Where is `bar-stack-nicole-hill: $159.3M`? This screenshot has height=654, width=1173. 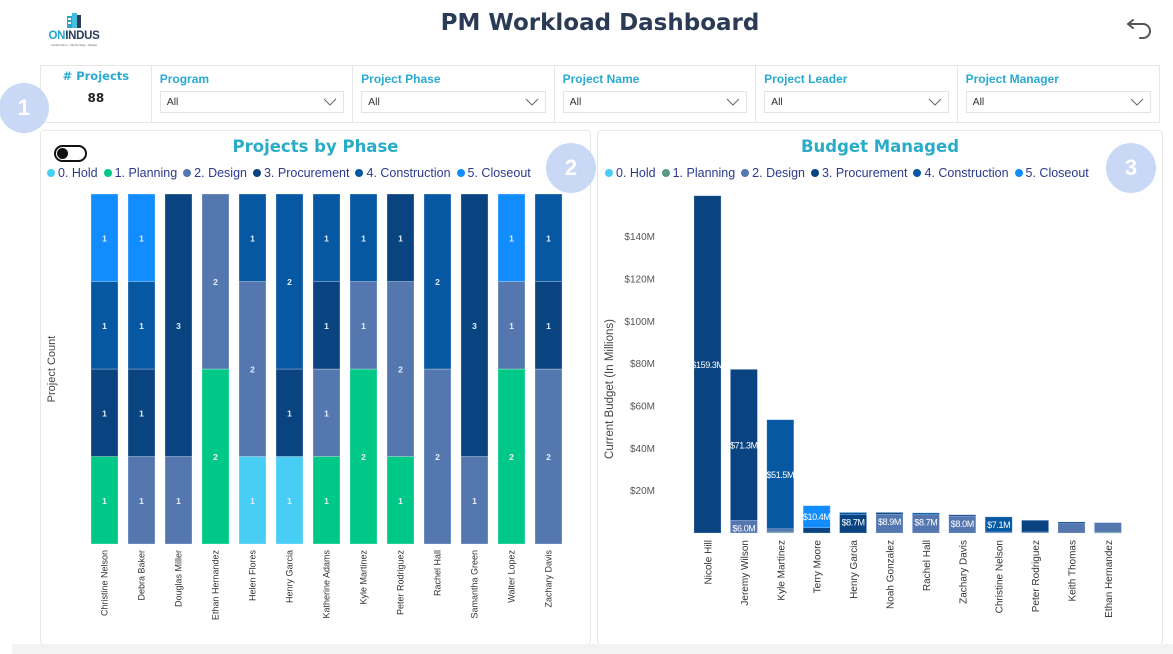 bar-stack-nicole-hill: $159.3M is located at coordinates (707, 364).